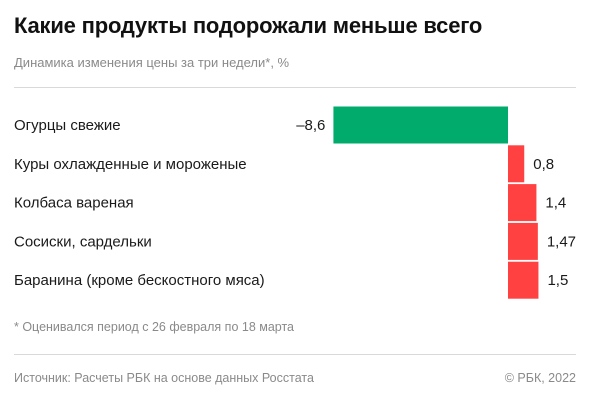  Describe the element at coordinates (67, 125) in the screenshot. I see `category-label: Огурцы свежие` at that location.